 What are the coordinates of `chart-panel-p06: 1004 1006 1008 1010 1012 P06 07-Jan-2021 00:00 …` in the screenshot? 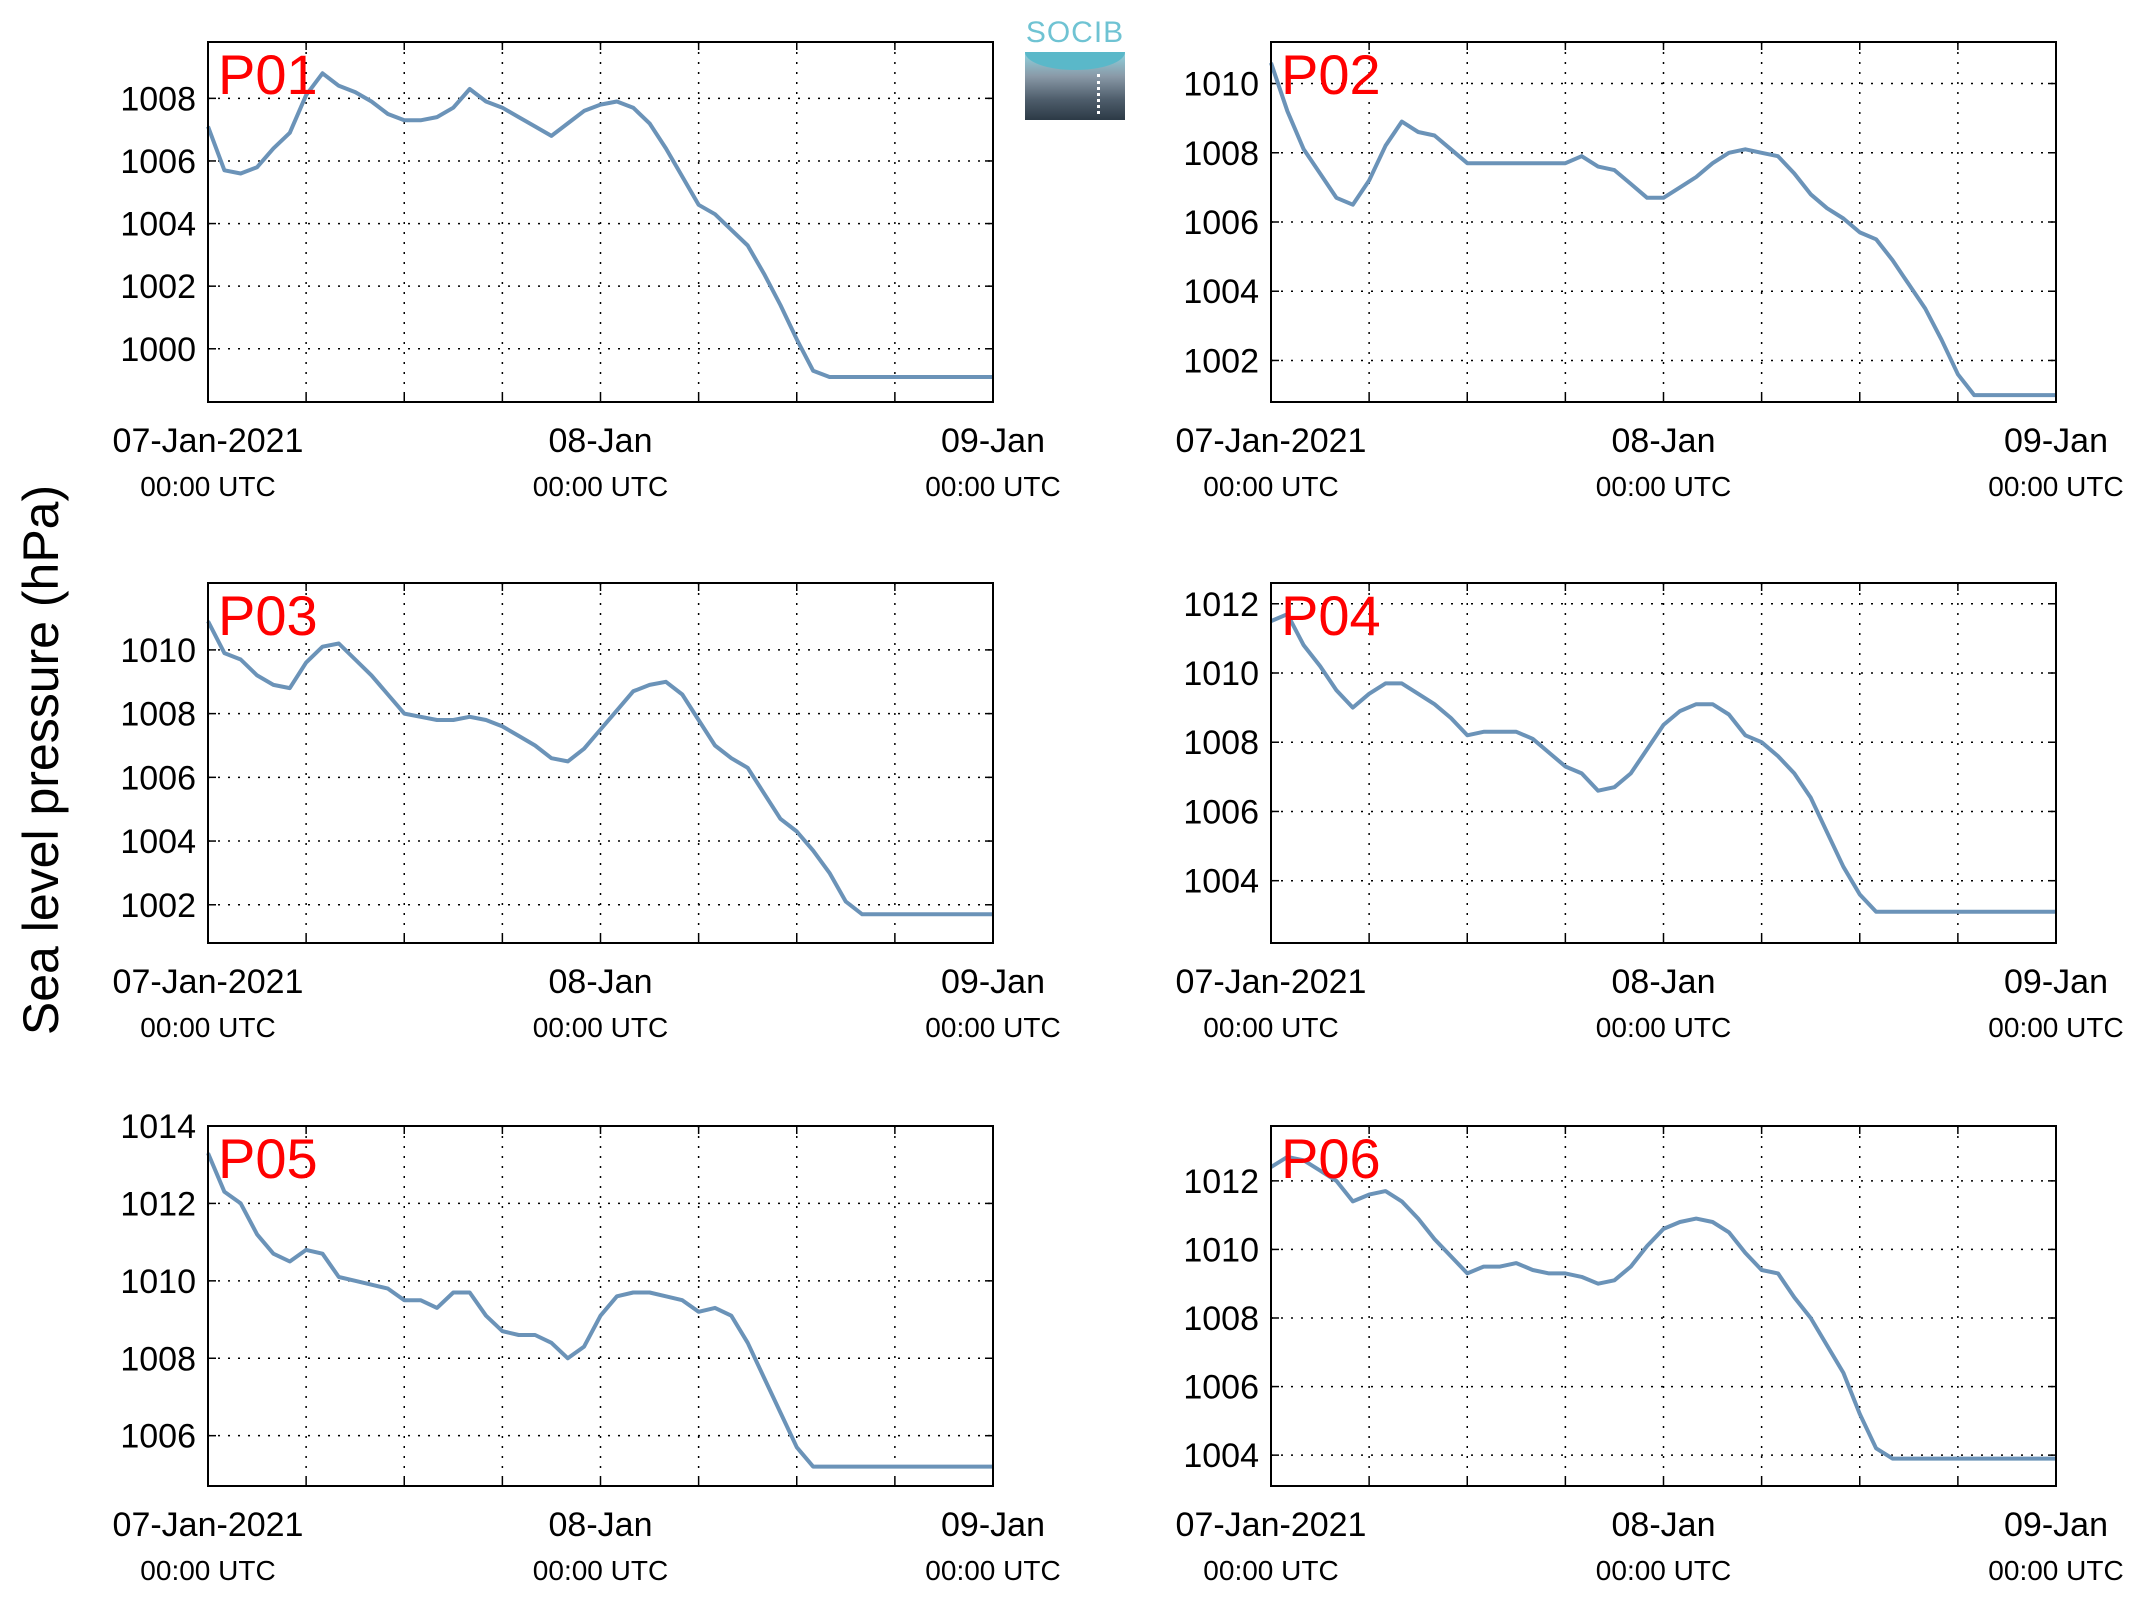 It's located at (1650, 1355).